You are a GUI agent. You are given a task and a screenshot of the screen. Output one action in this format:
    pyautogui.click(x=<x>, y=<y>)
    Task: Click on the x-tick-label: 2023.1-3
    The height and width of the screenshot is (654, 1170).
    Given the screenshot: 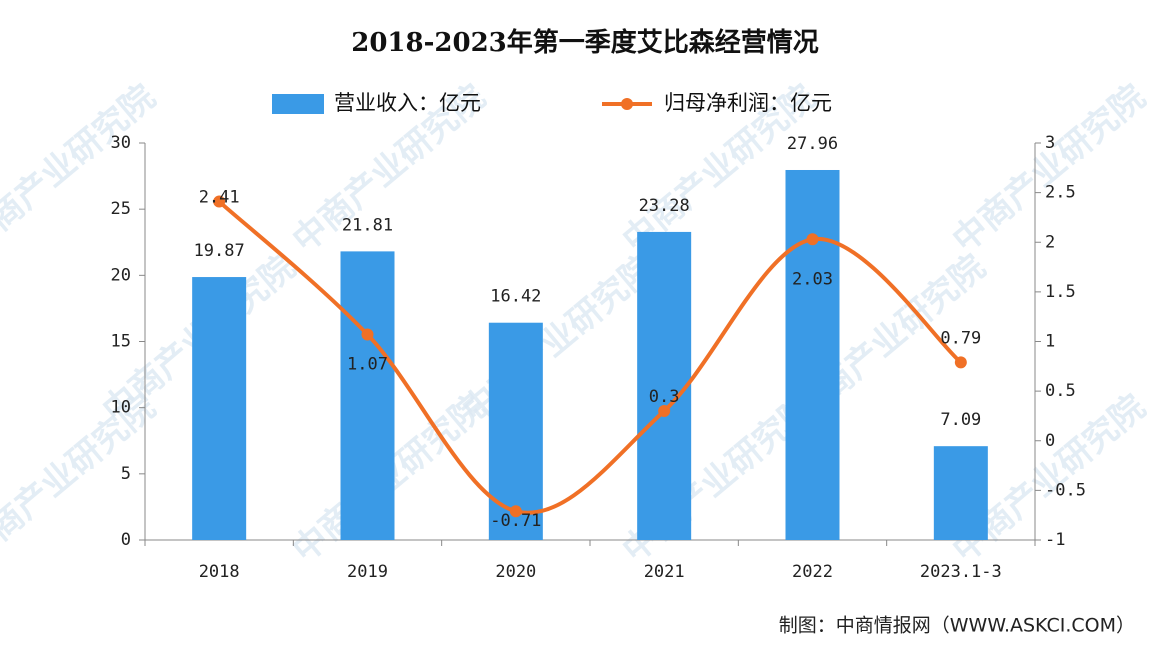 What is the action you would take?
    pyautogui.click(x=961, y=572)
    